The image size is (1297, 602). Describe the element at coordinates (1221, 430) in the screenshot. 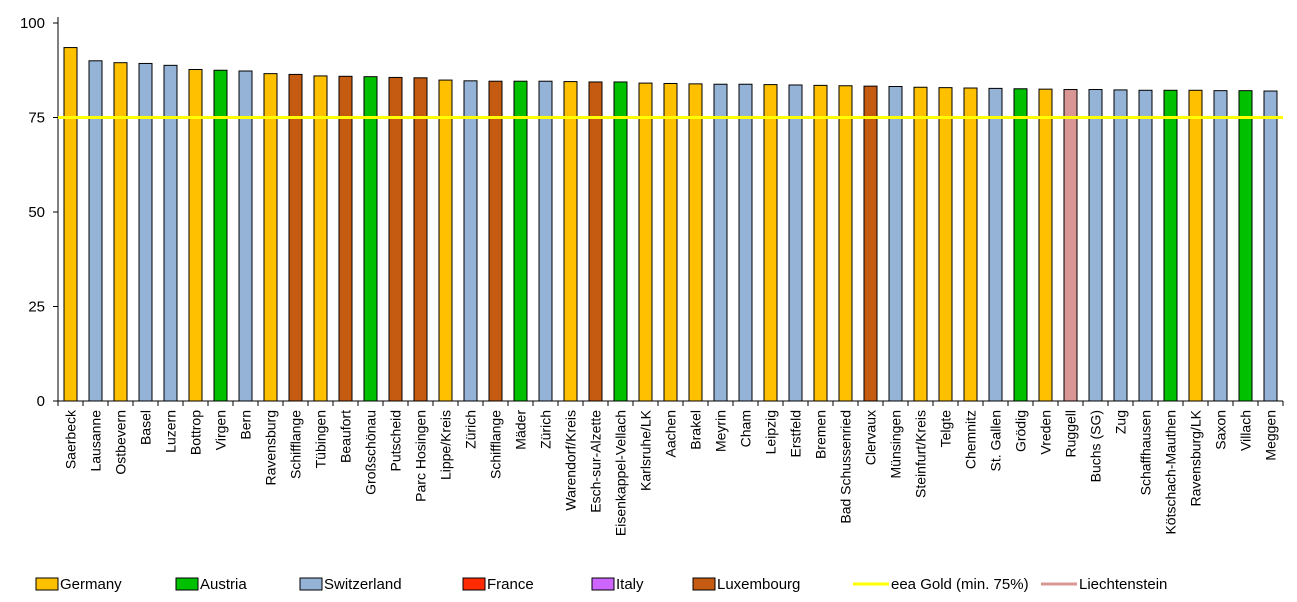

I see `x-tick-label: Saxon` at that location.